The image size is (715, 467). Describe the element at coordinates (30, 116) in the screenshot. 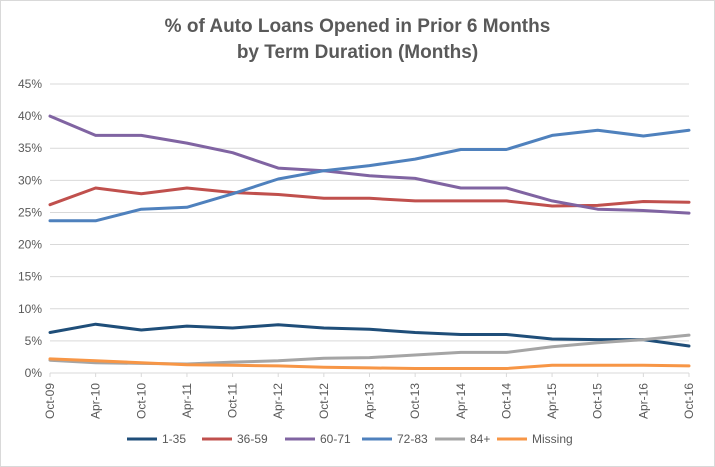

I see `y-tick-label: 40%` at that location.